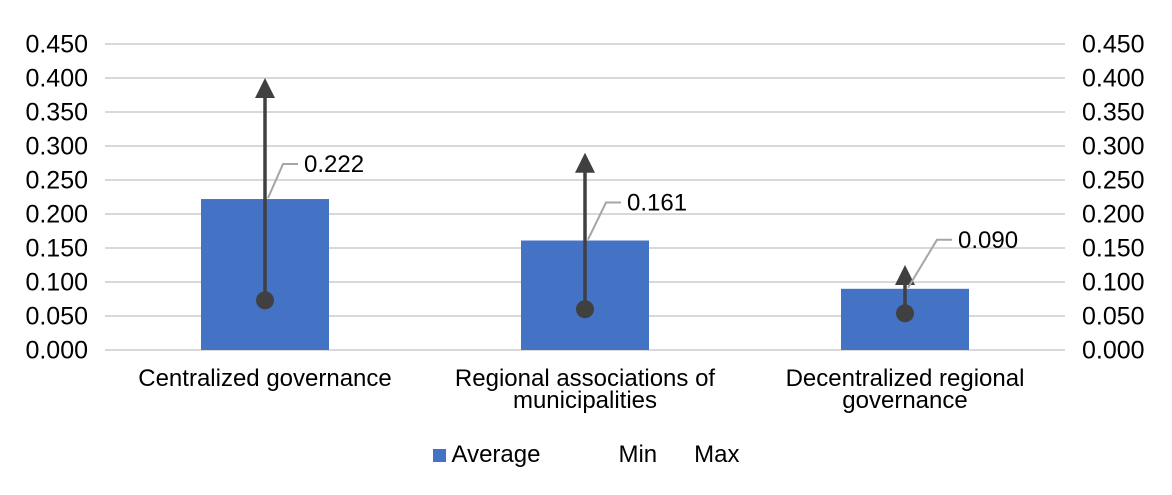 This screenshot has height=495, width=1172. What do you see at coordinates (56, 147) in the screenshot?
I see `y-axis-label-left: 0.300` at bounding box center [56, 147].